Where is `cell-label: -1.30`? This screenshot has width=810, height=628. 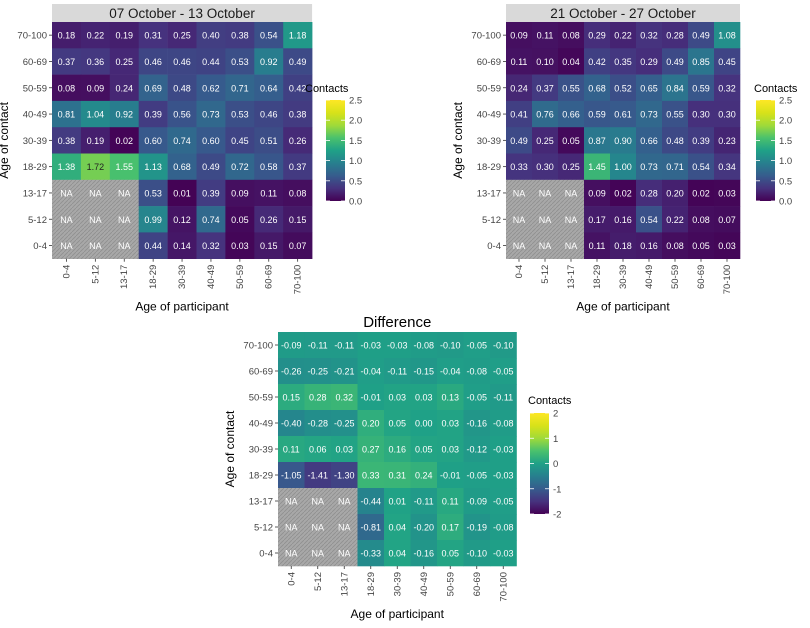
cell-label: -1.30 is located at coordinates (344, 476).